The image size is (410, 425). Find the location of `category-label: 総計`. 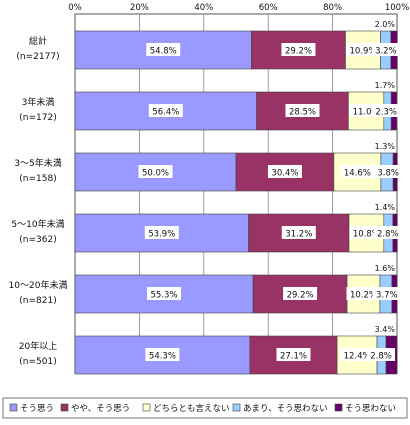

category-label: 総計 is located at coordinates (38, 41).